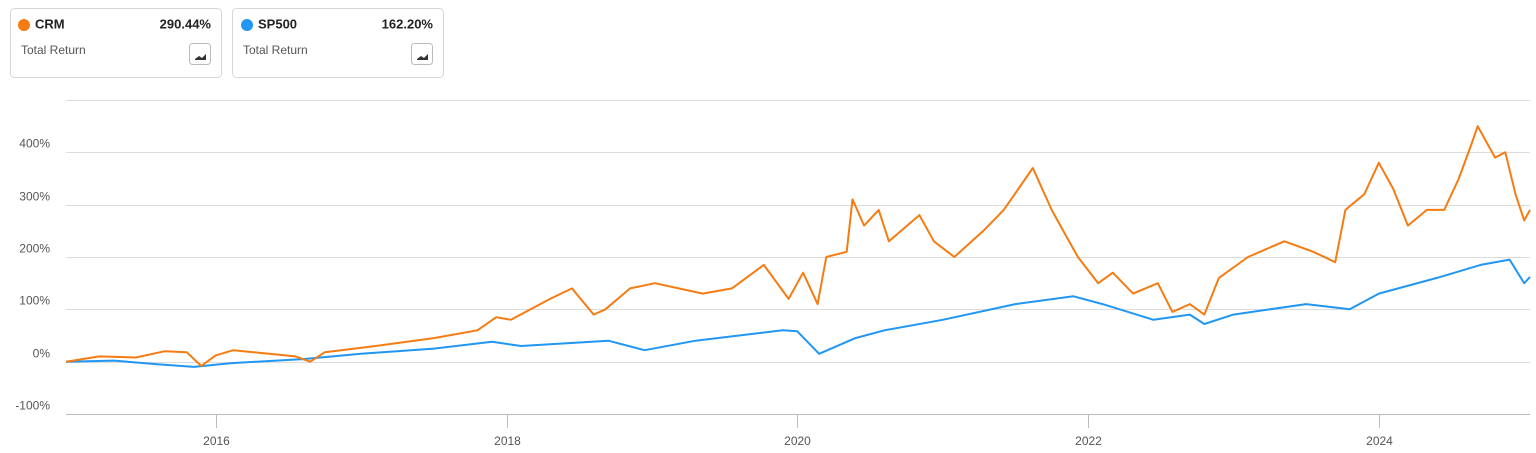  Describe the element at coordinates (186, 23) in the screenshot. I see `legend-value: 290.44%` at that location.